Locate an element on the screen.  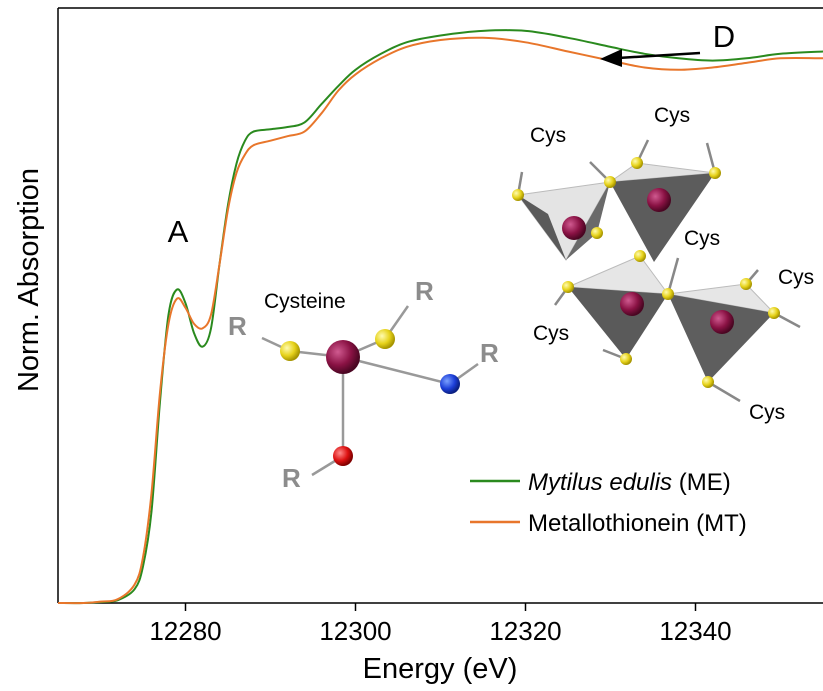
x-tick-label: 12320 is located at coordinates (525, 631).